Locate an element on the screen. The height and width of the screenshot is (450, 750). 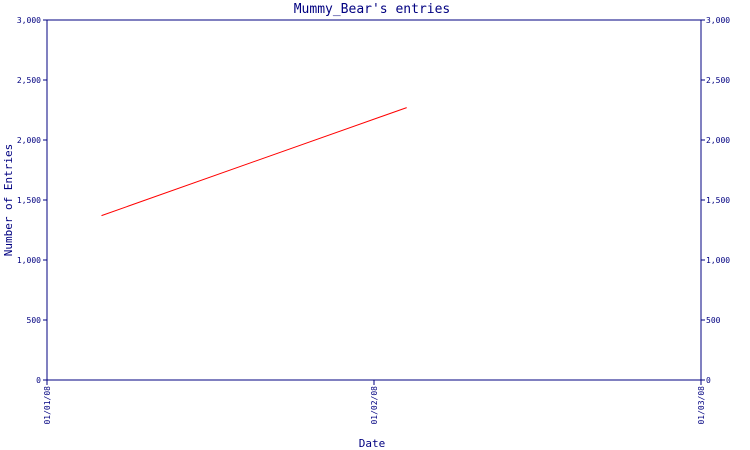
y-tick-label-right: 0 is located at coordinates (708, 380).